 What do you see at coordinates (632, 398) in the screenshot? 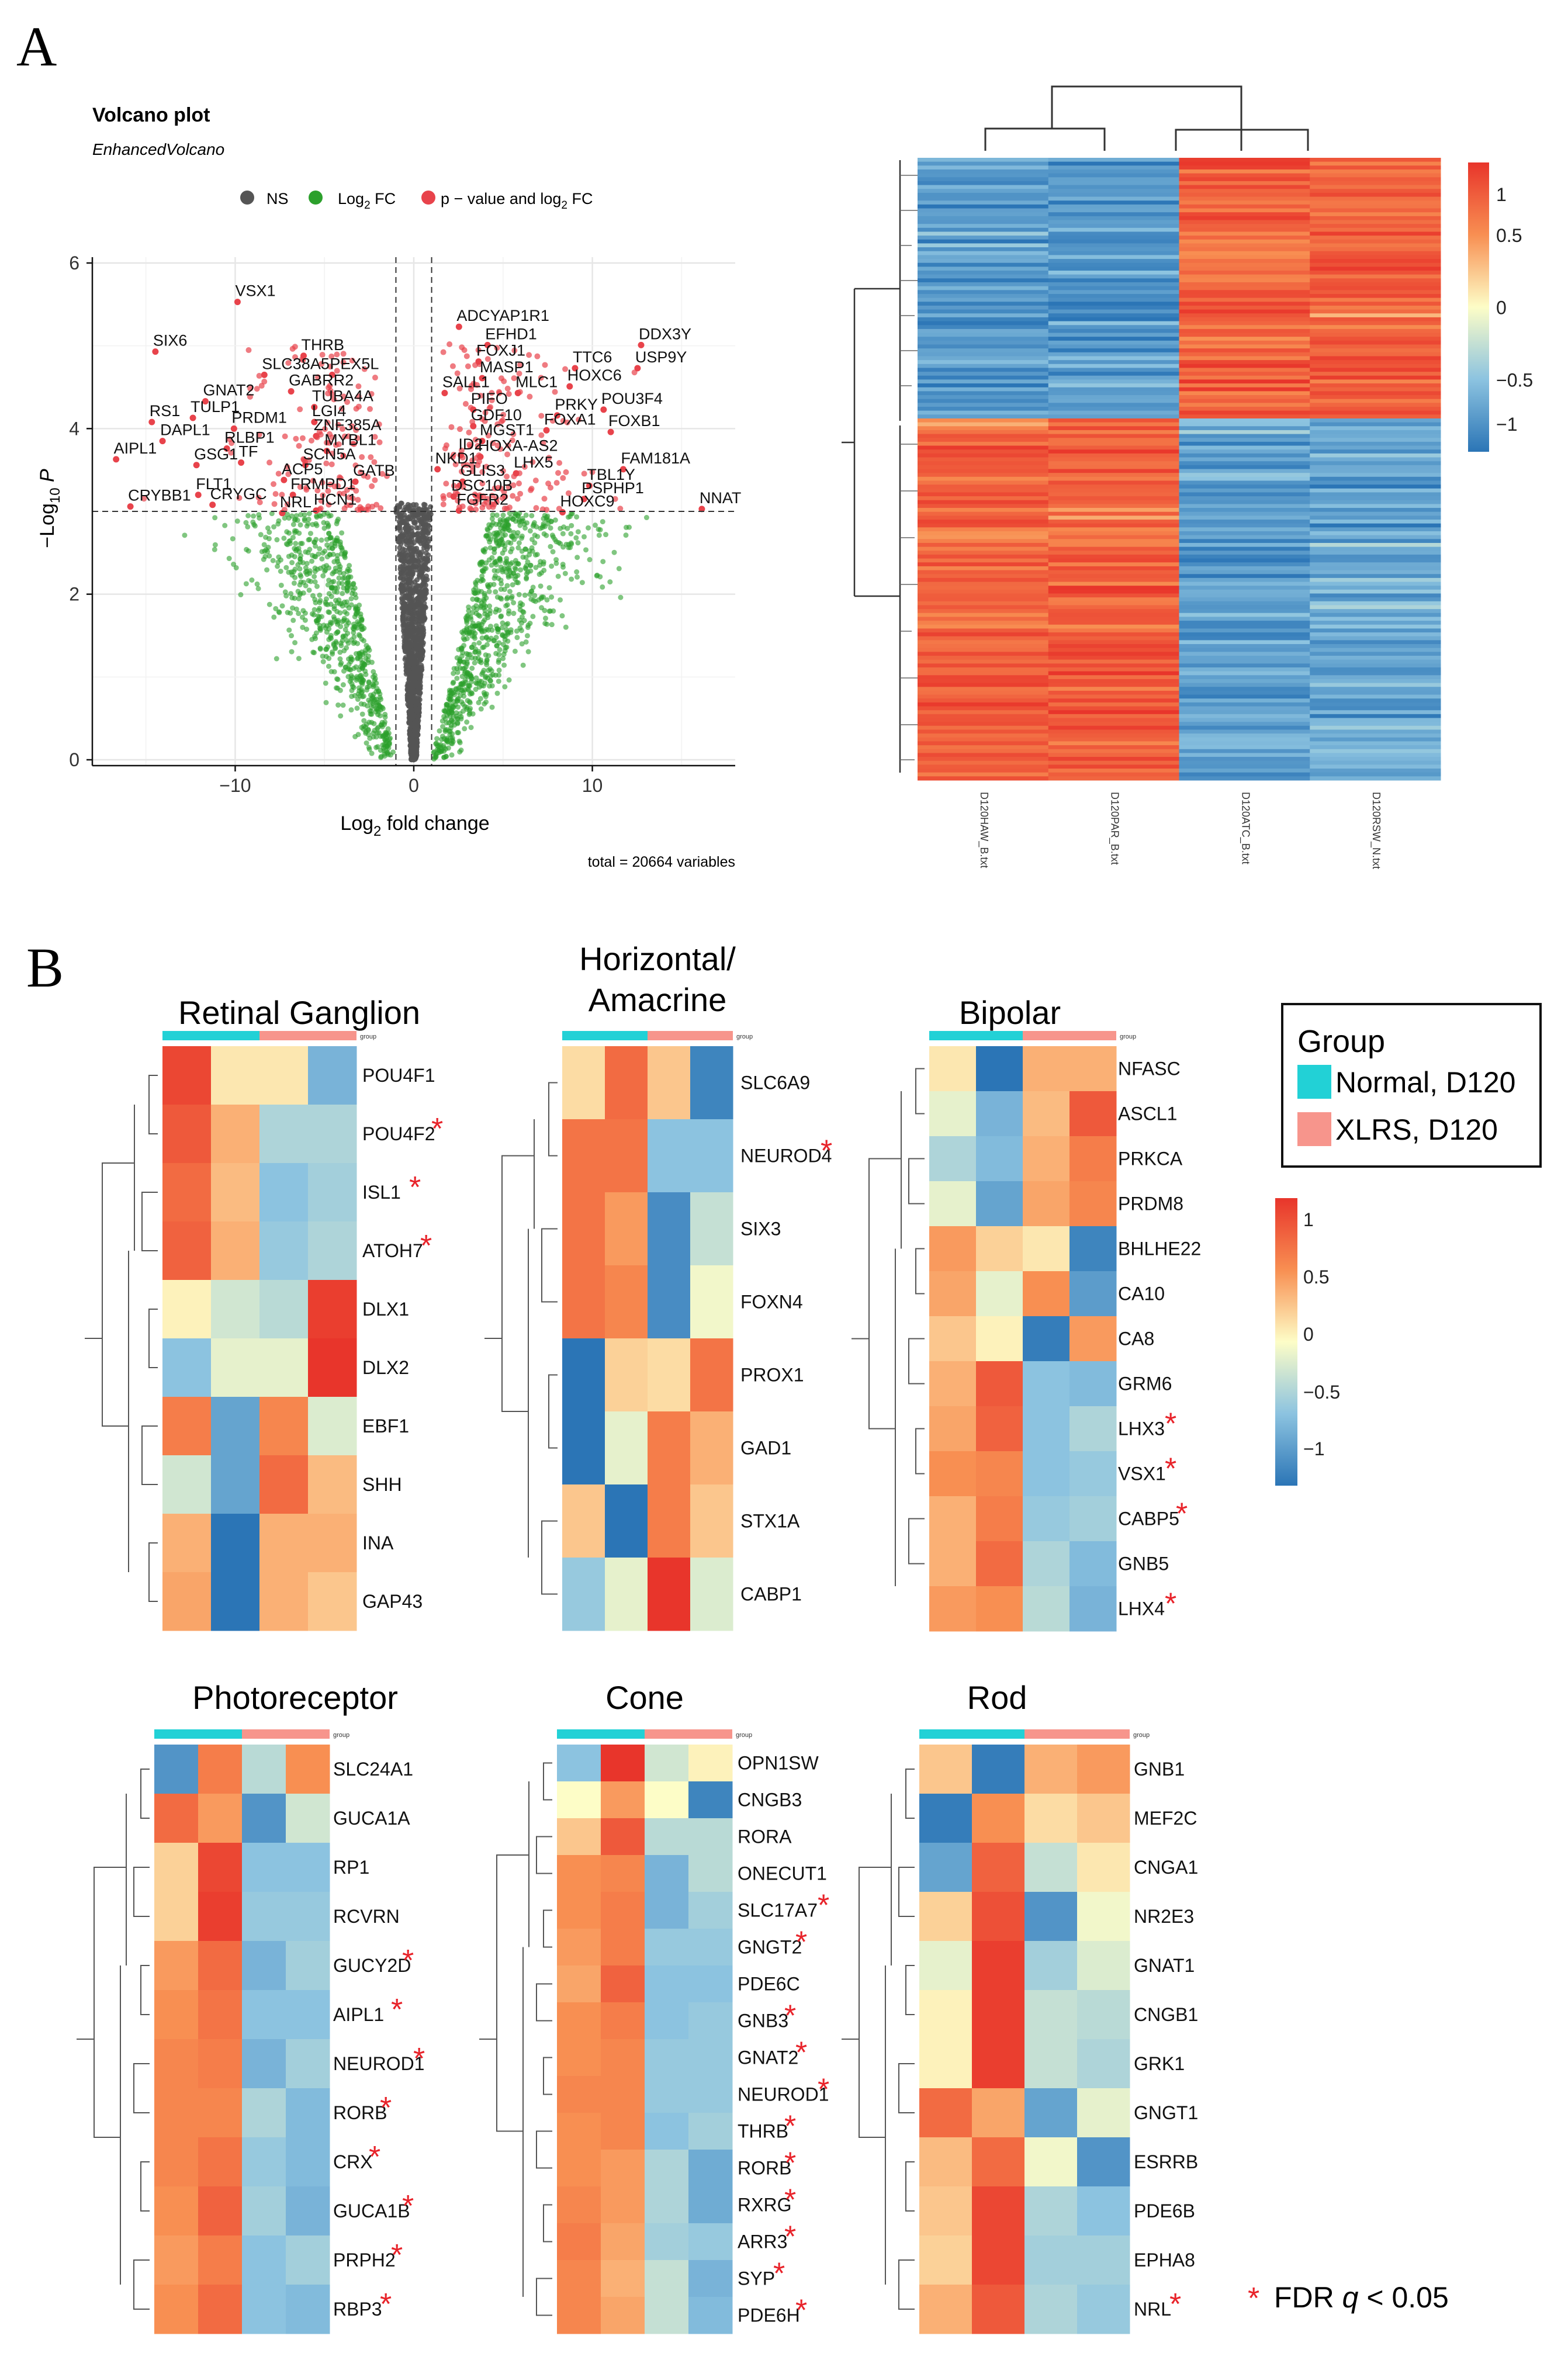
I see `gene-label: POU3F4` at bounding box center [632, 398].